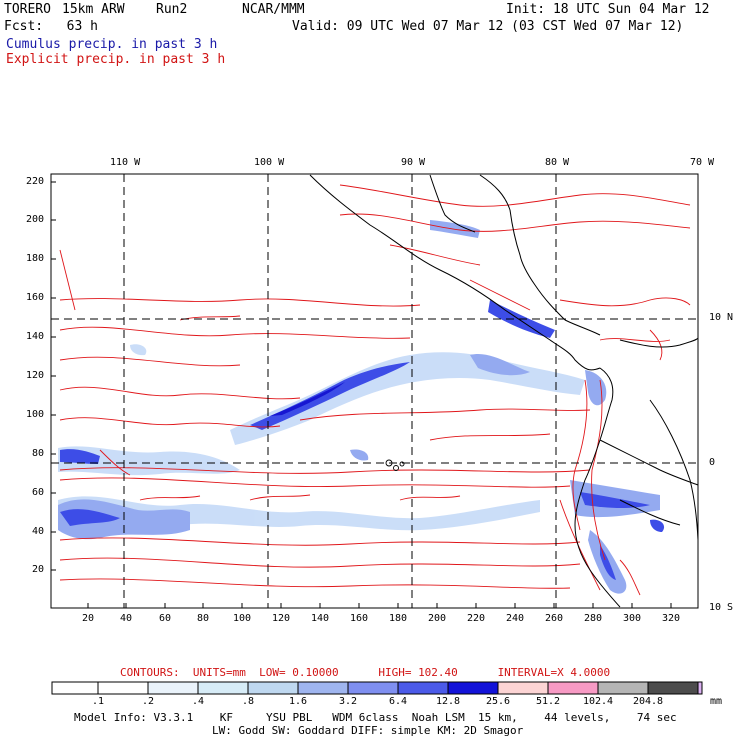 The width and height of the screenshot is (740, 740). What do you see at coordinates (712, 462) in the screenshot?
I see `lat-label: 0` at bounding box center [712, 462].